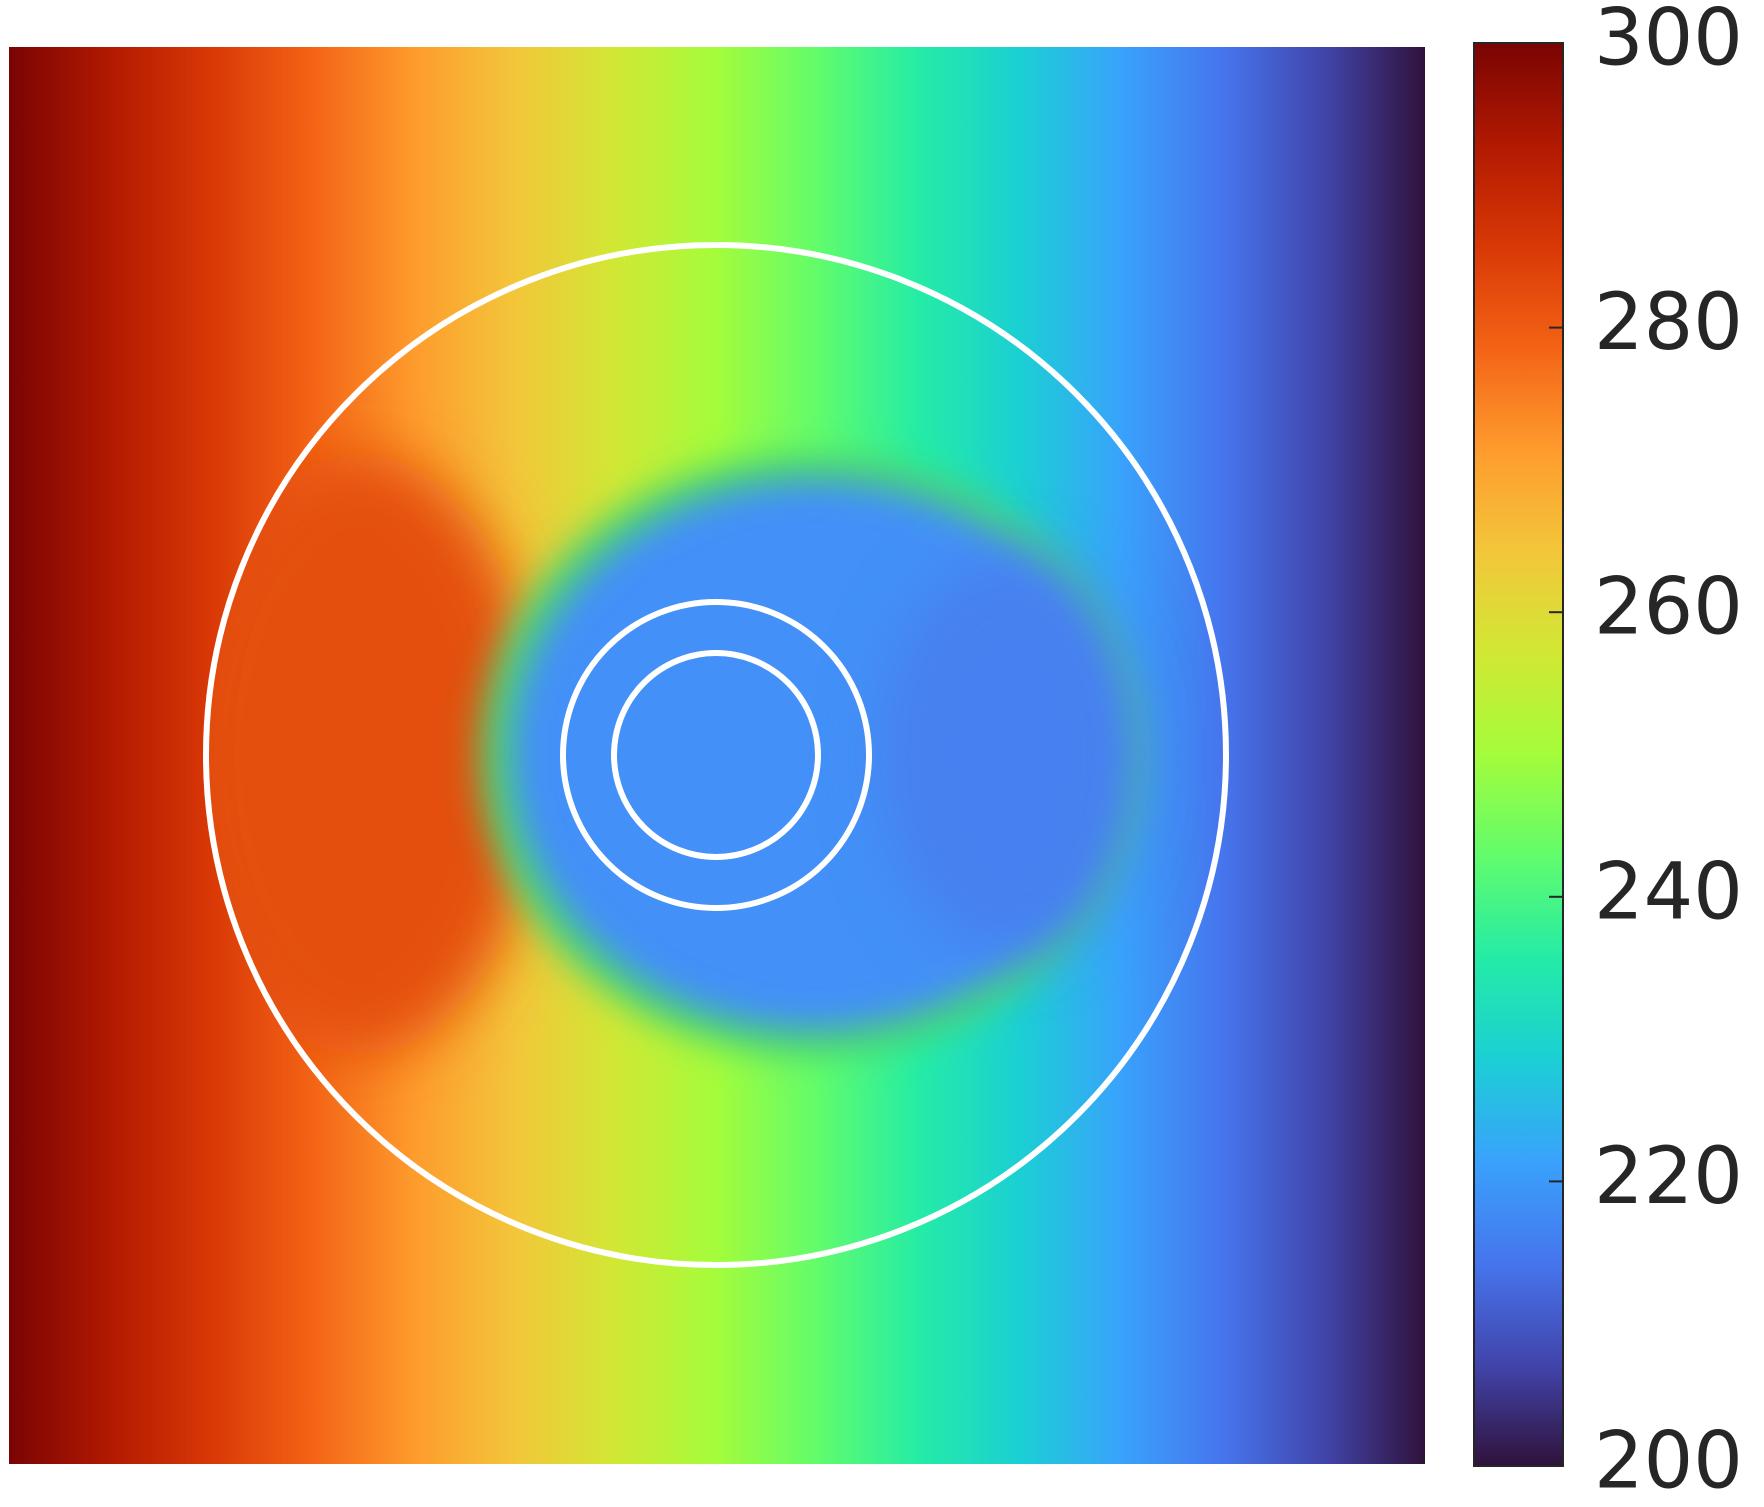 This screenshot has width=1764, height=1507. Describe the element at coordinates (374, 755) in the screenshot. I see `warm-region` at that location.